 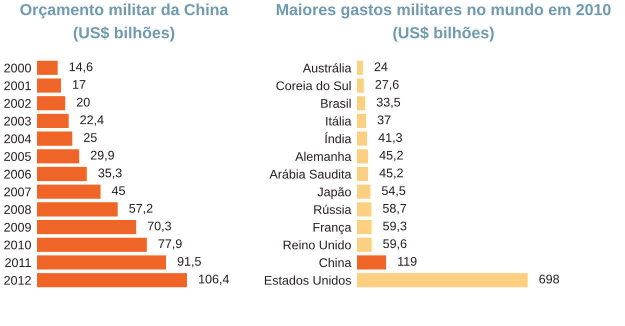 What do you see at coordinates (214, 279) in the screenshot?
I see `data-label: 106,4` at bounding box center [214, 279].